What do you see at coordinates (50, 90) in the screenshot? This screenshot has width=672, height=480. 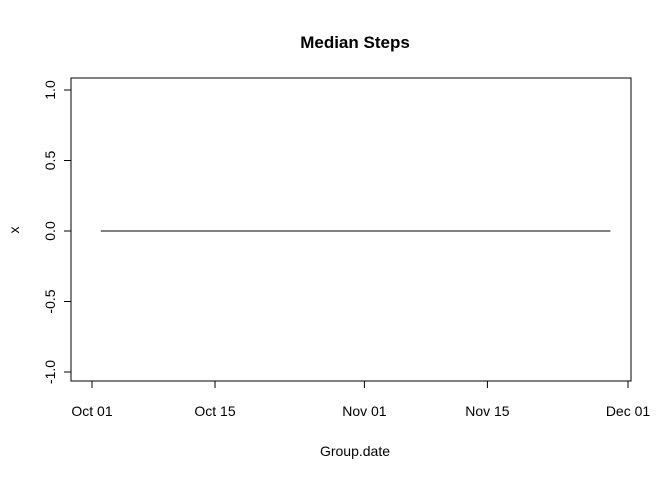 I see `y-tick-label: 1.0` at bounding box center [50, 90].